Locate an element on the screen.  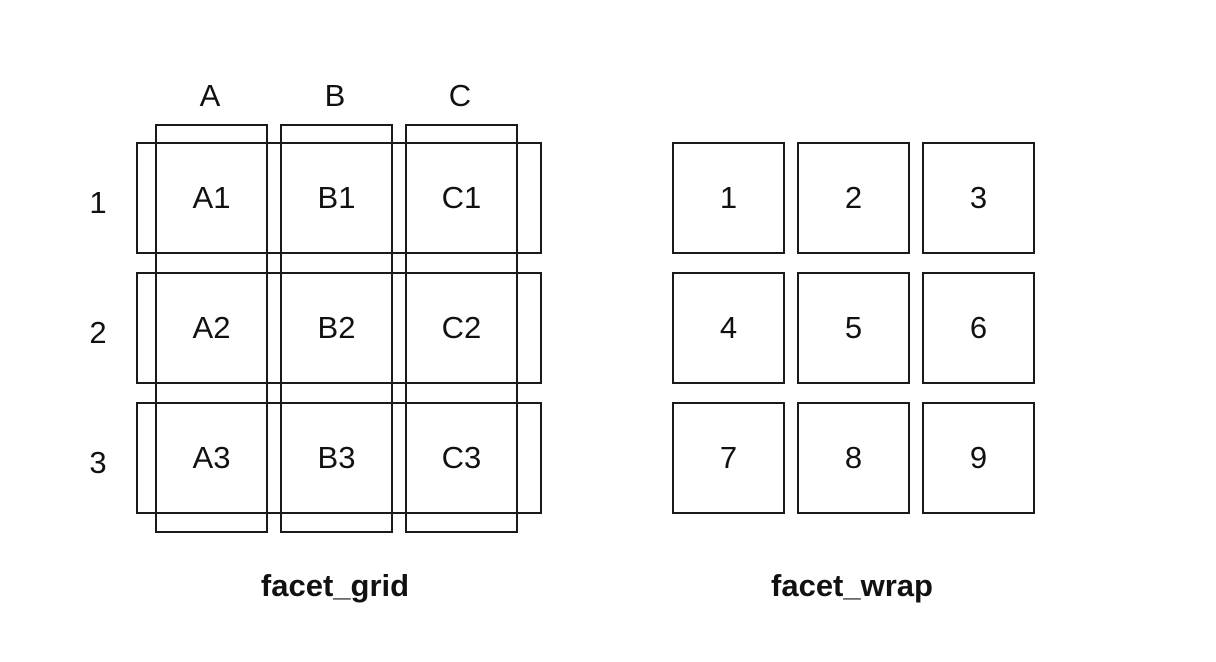
grid-cell-c3: C3 is located at coordinates (461, 457).